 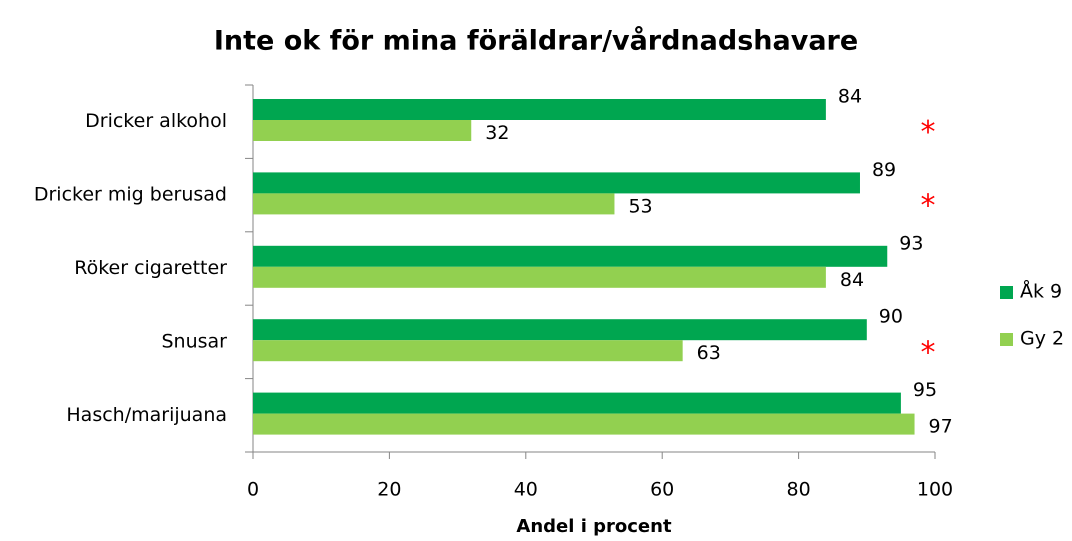 I want to click on value-label: 95, so click(x=925, y=390).